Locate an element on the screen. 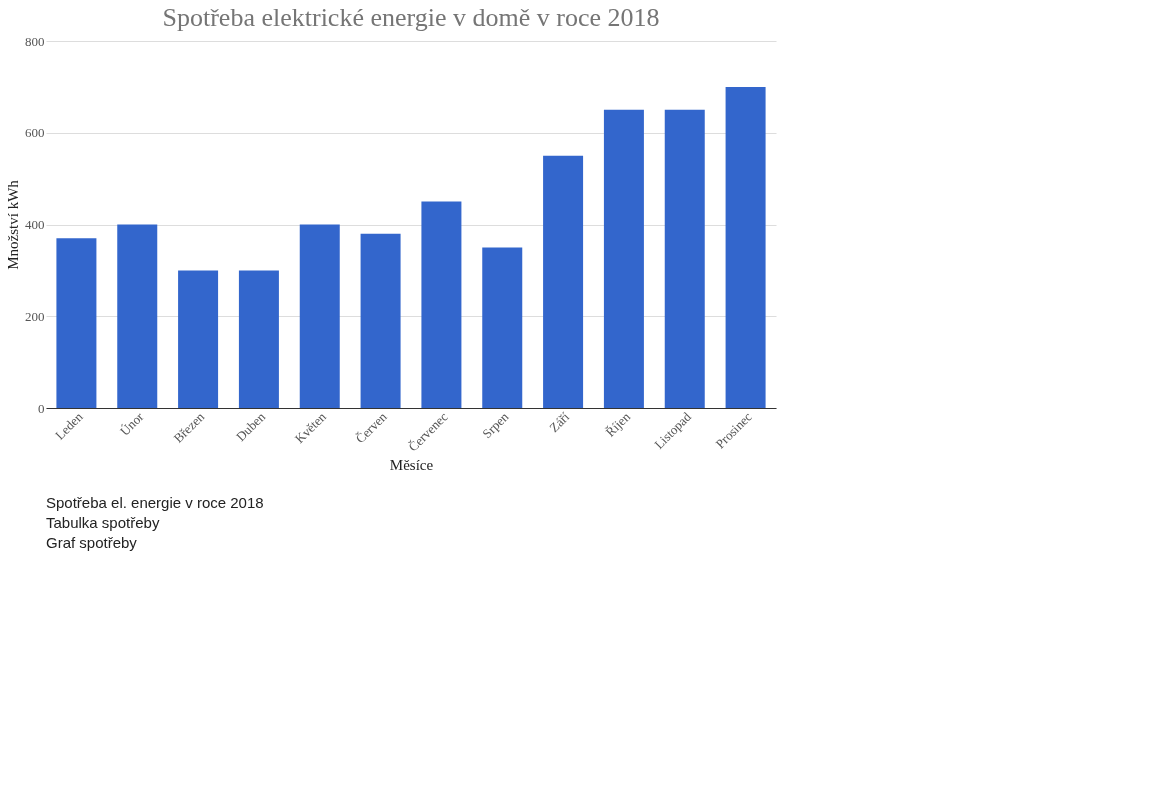  x-tick-label: Září is located at coordinates (559, 422).